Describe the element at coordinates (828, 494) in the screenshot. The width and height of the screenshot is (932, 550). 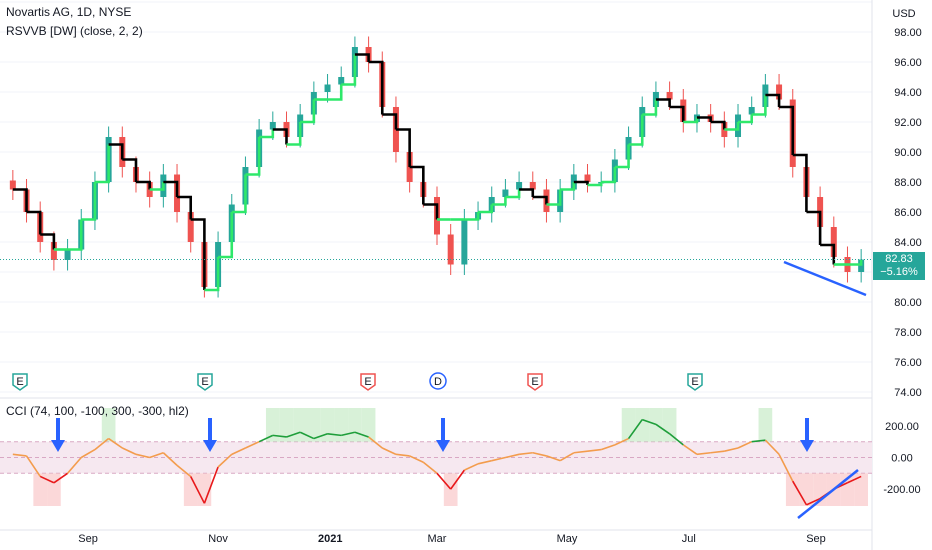
I see `cci-trendline` at that location.